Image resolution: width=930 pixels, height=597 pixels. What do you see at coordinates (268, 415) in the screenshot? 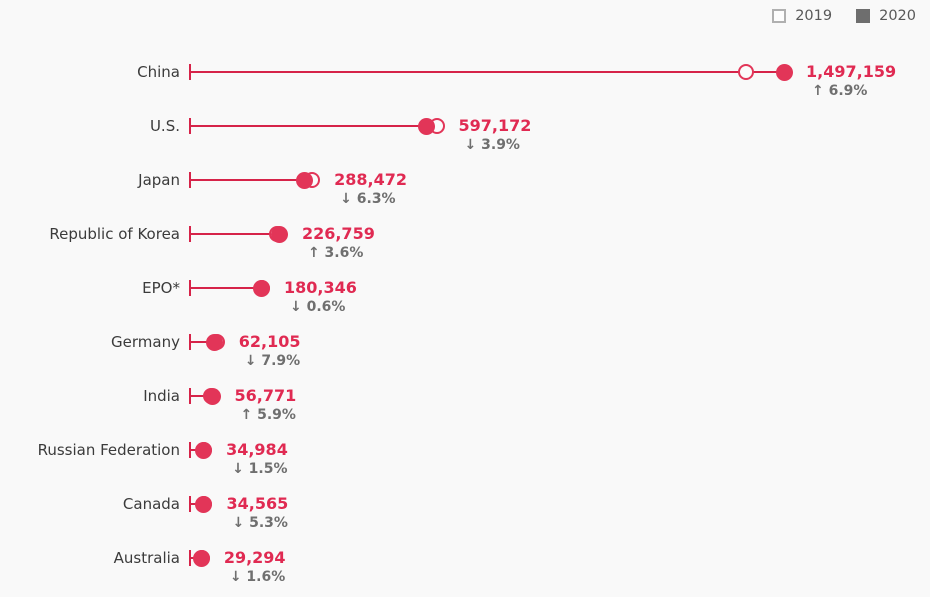
I see `change-label: ↑ 5.9%` at bounding box center [268, 415].